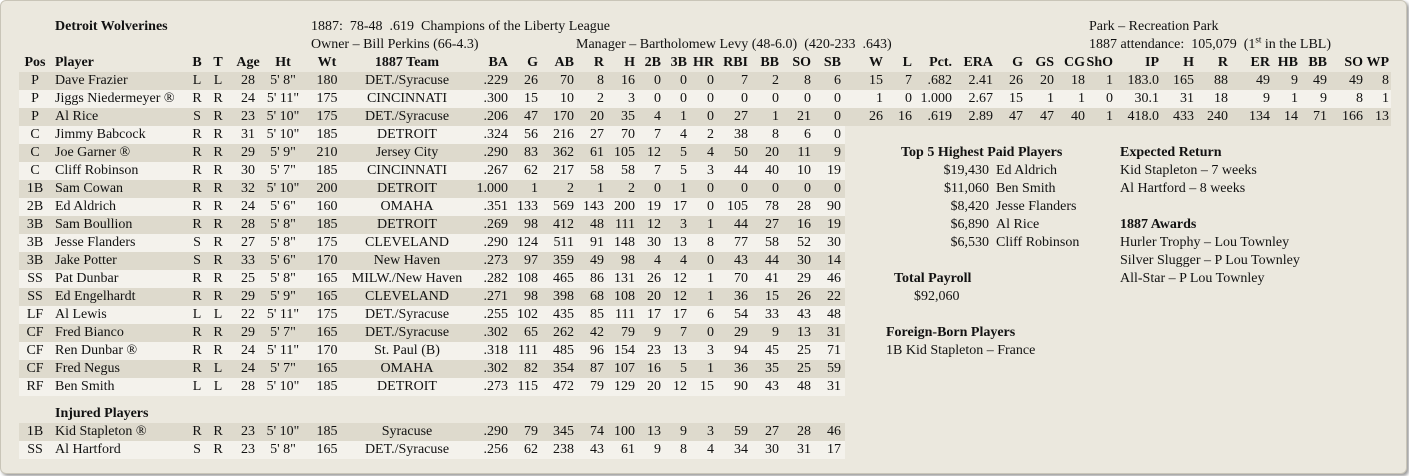 Image resolution: width=1409 pixels, height=476 pixels. What do you see at coordinates (563, 350) in the screenshot?
I see `cell: 485` at bounding box center [563, 350].